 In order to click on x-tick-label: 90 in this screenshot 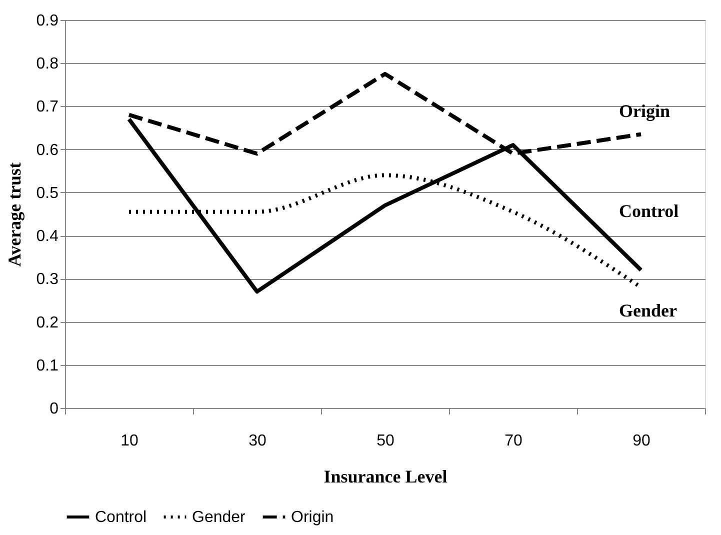, I will do `click(641, 441)`.